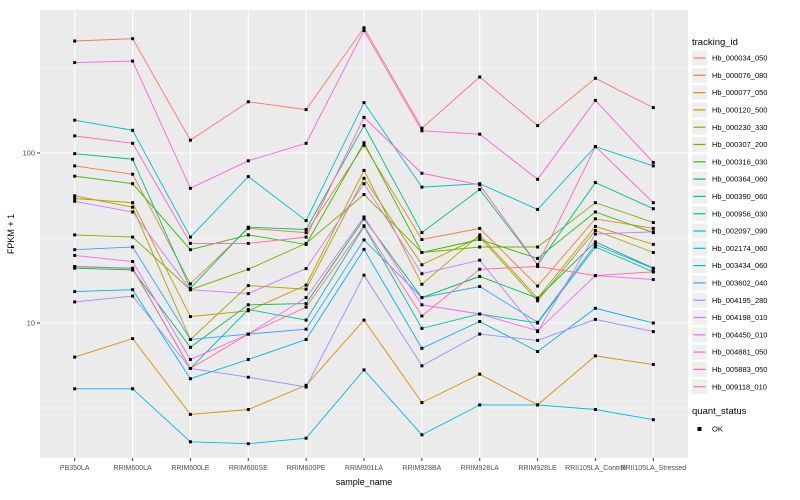 The width and height of the screenshot is (800, 500). What do you see at coordinates (739, 386) in the screenshot?
I see `legend-label-Hb_009118_010: Hb_009118_010` at bounding box center [739, 386].